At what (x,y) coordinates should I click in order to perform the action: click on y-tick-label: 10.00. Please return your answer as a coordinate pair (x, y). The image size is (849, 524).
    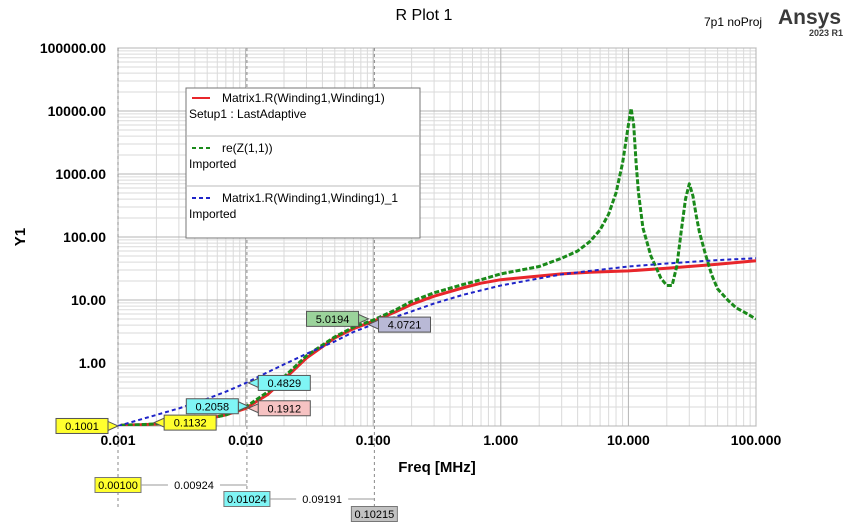
    Looking at the image, I should click on (88, 300).